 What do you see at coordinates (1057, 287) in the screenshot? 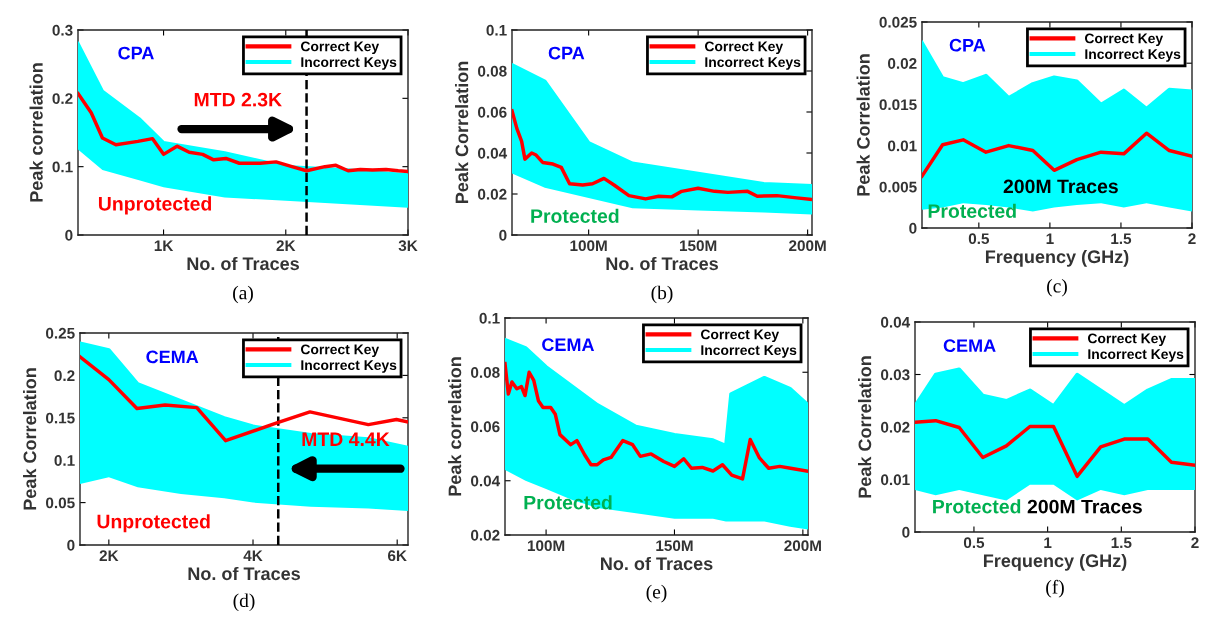
I see `text: (c)` at bounding box center [1057, 287].